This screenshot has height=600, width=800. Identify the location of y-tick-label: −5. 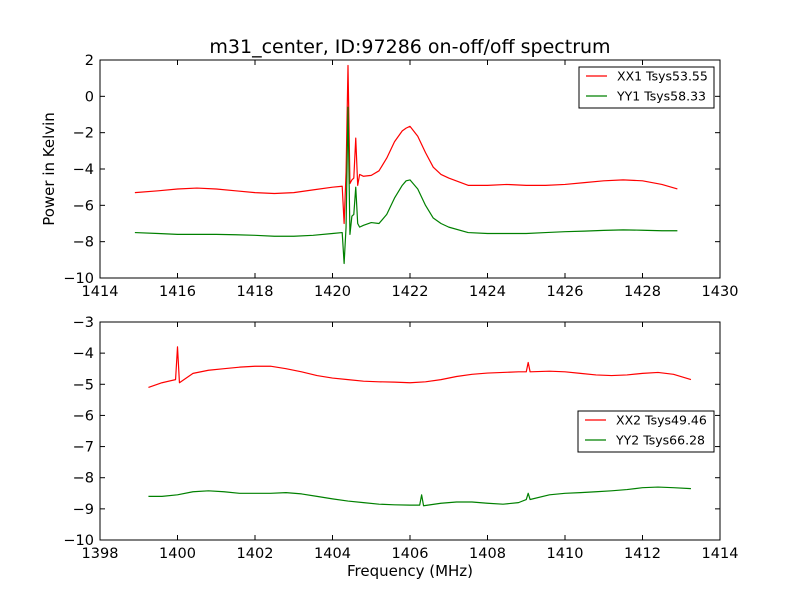
(83, 385).